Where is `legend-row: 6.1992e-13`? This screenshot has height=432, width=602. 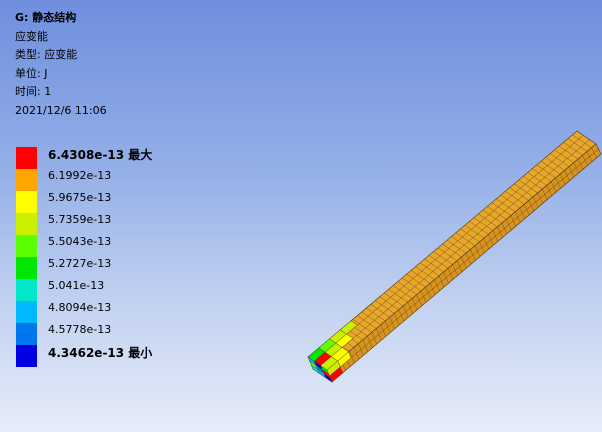
legend-row: 6.1992e-13 is located at coordinates (106, 180).